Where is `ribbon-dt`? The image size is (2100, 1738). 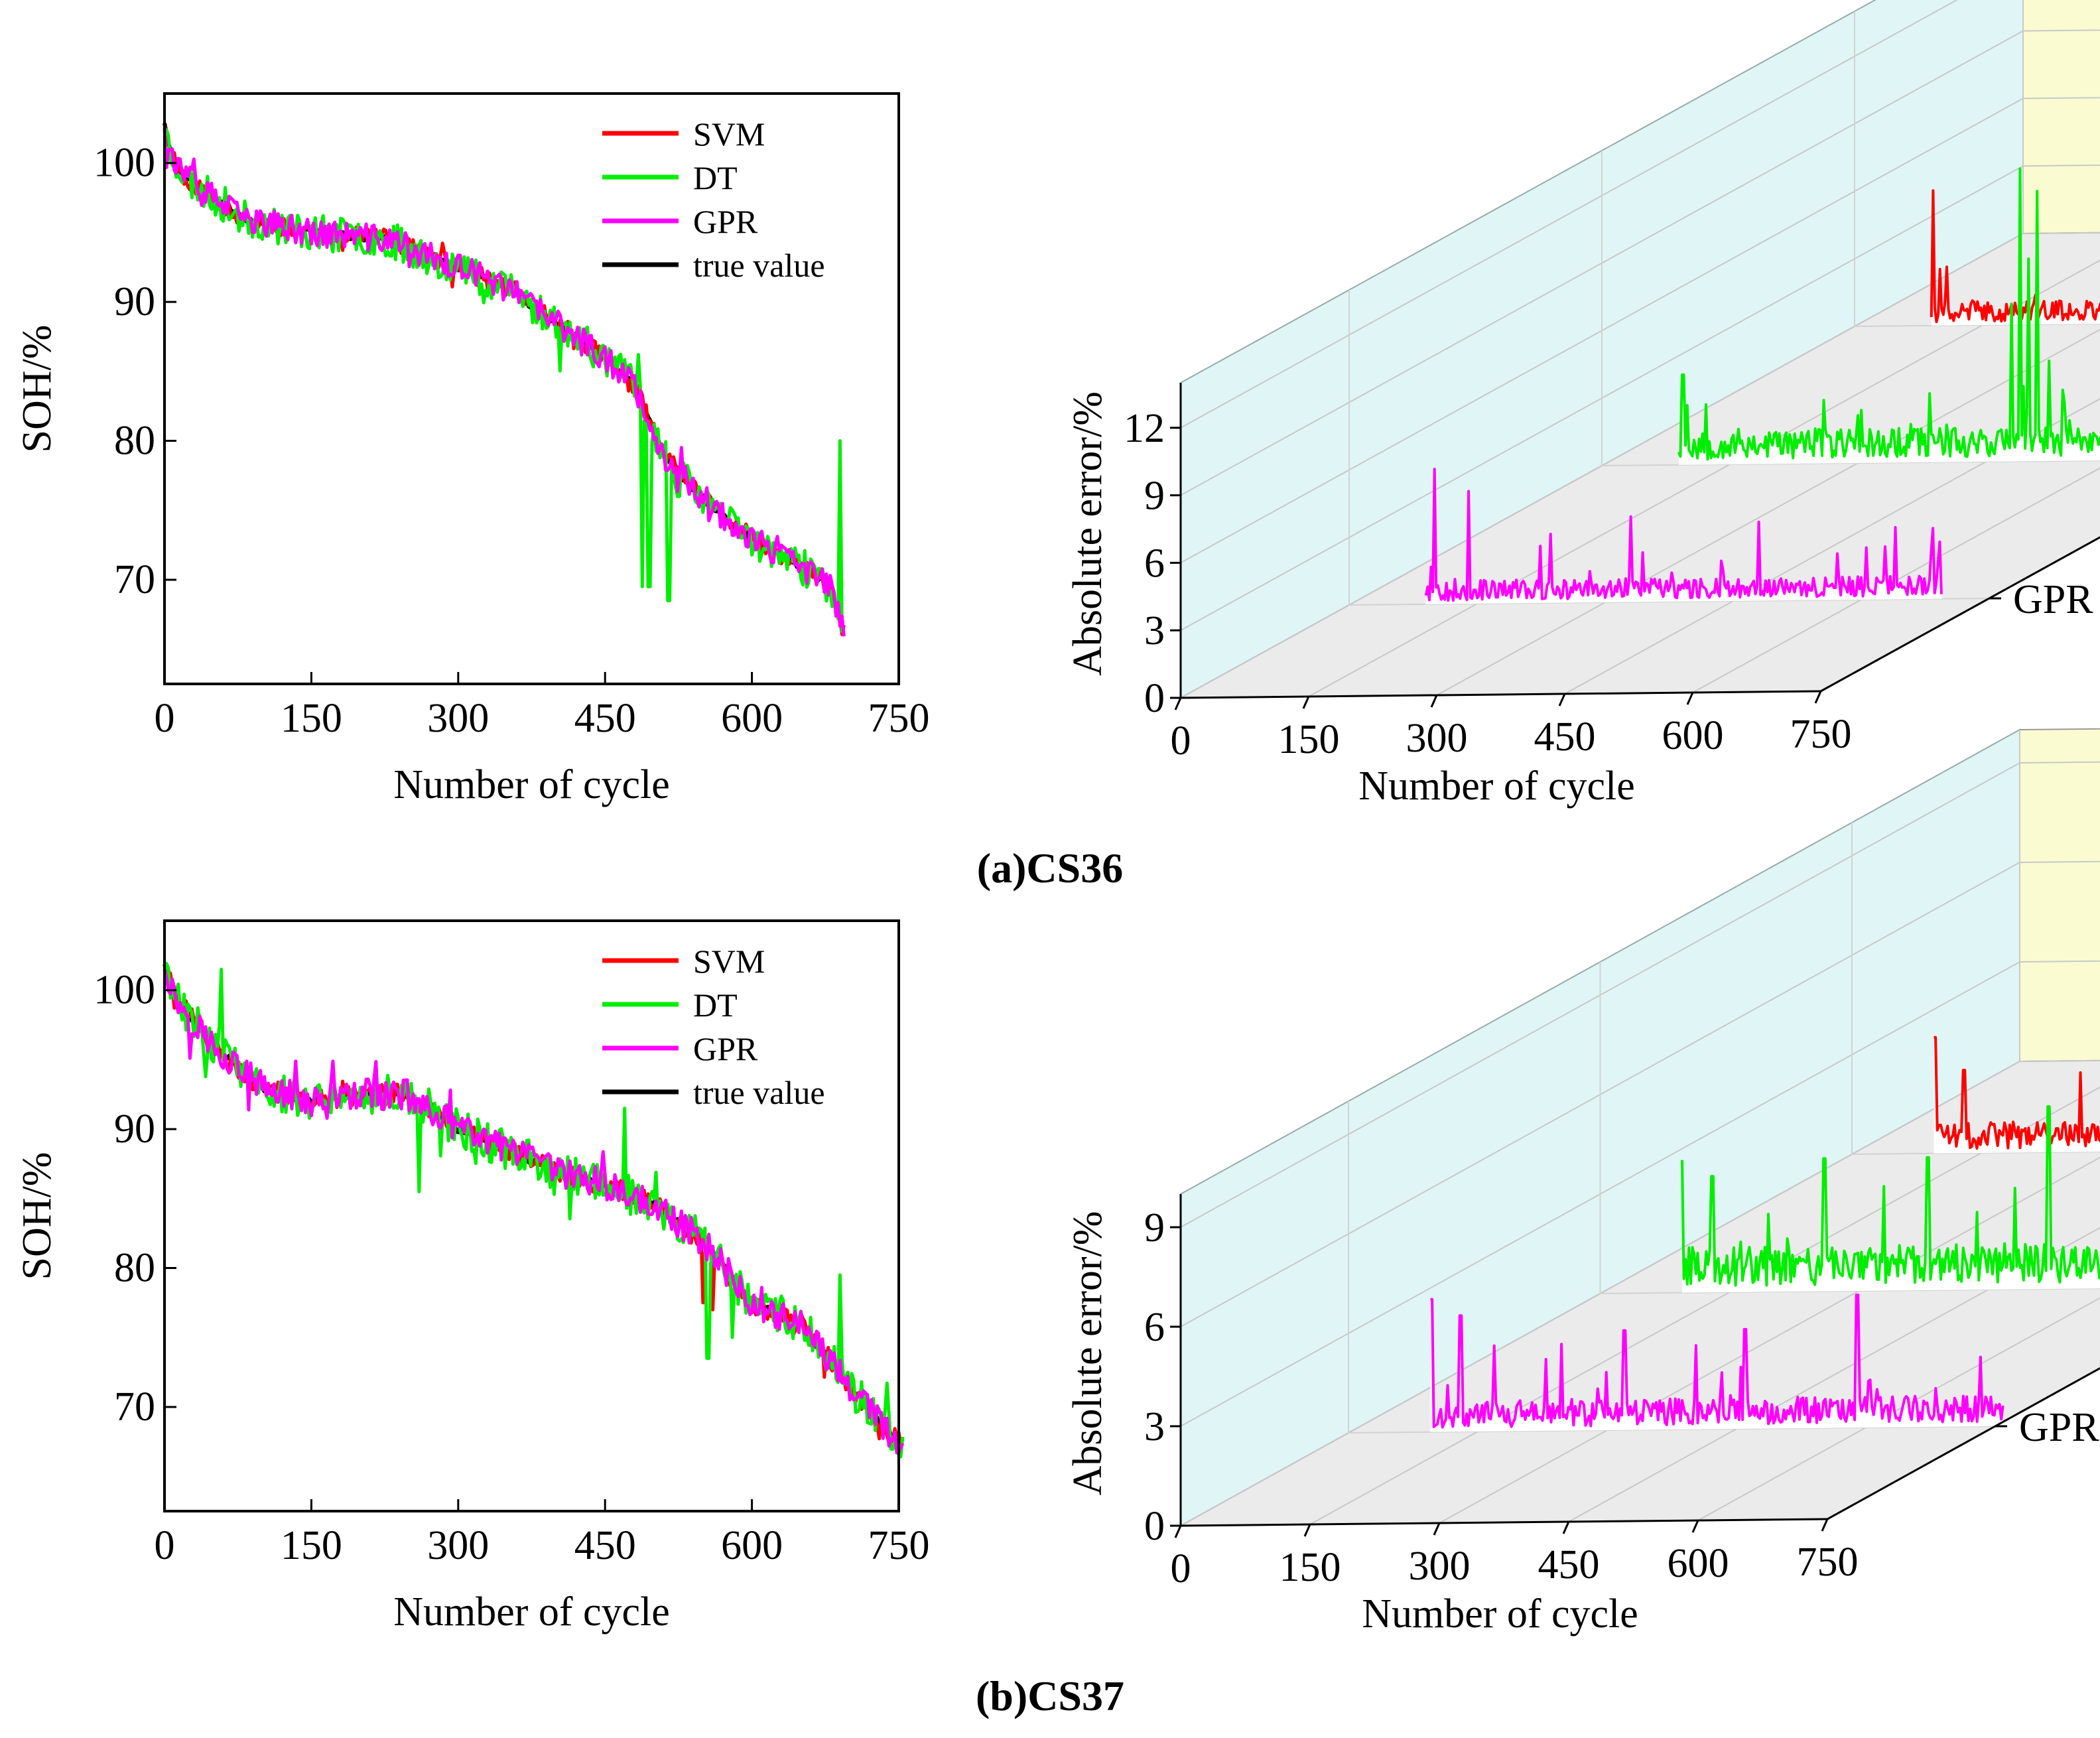
ribbon-dt is located at coordinates (1891, 1199).